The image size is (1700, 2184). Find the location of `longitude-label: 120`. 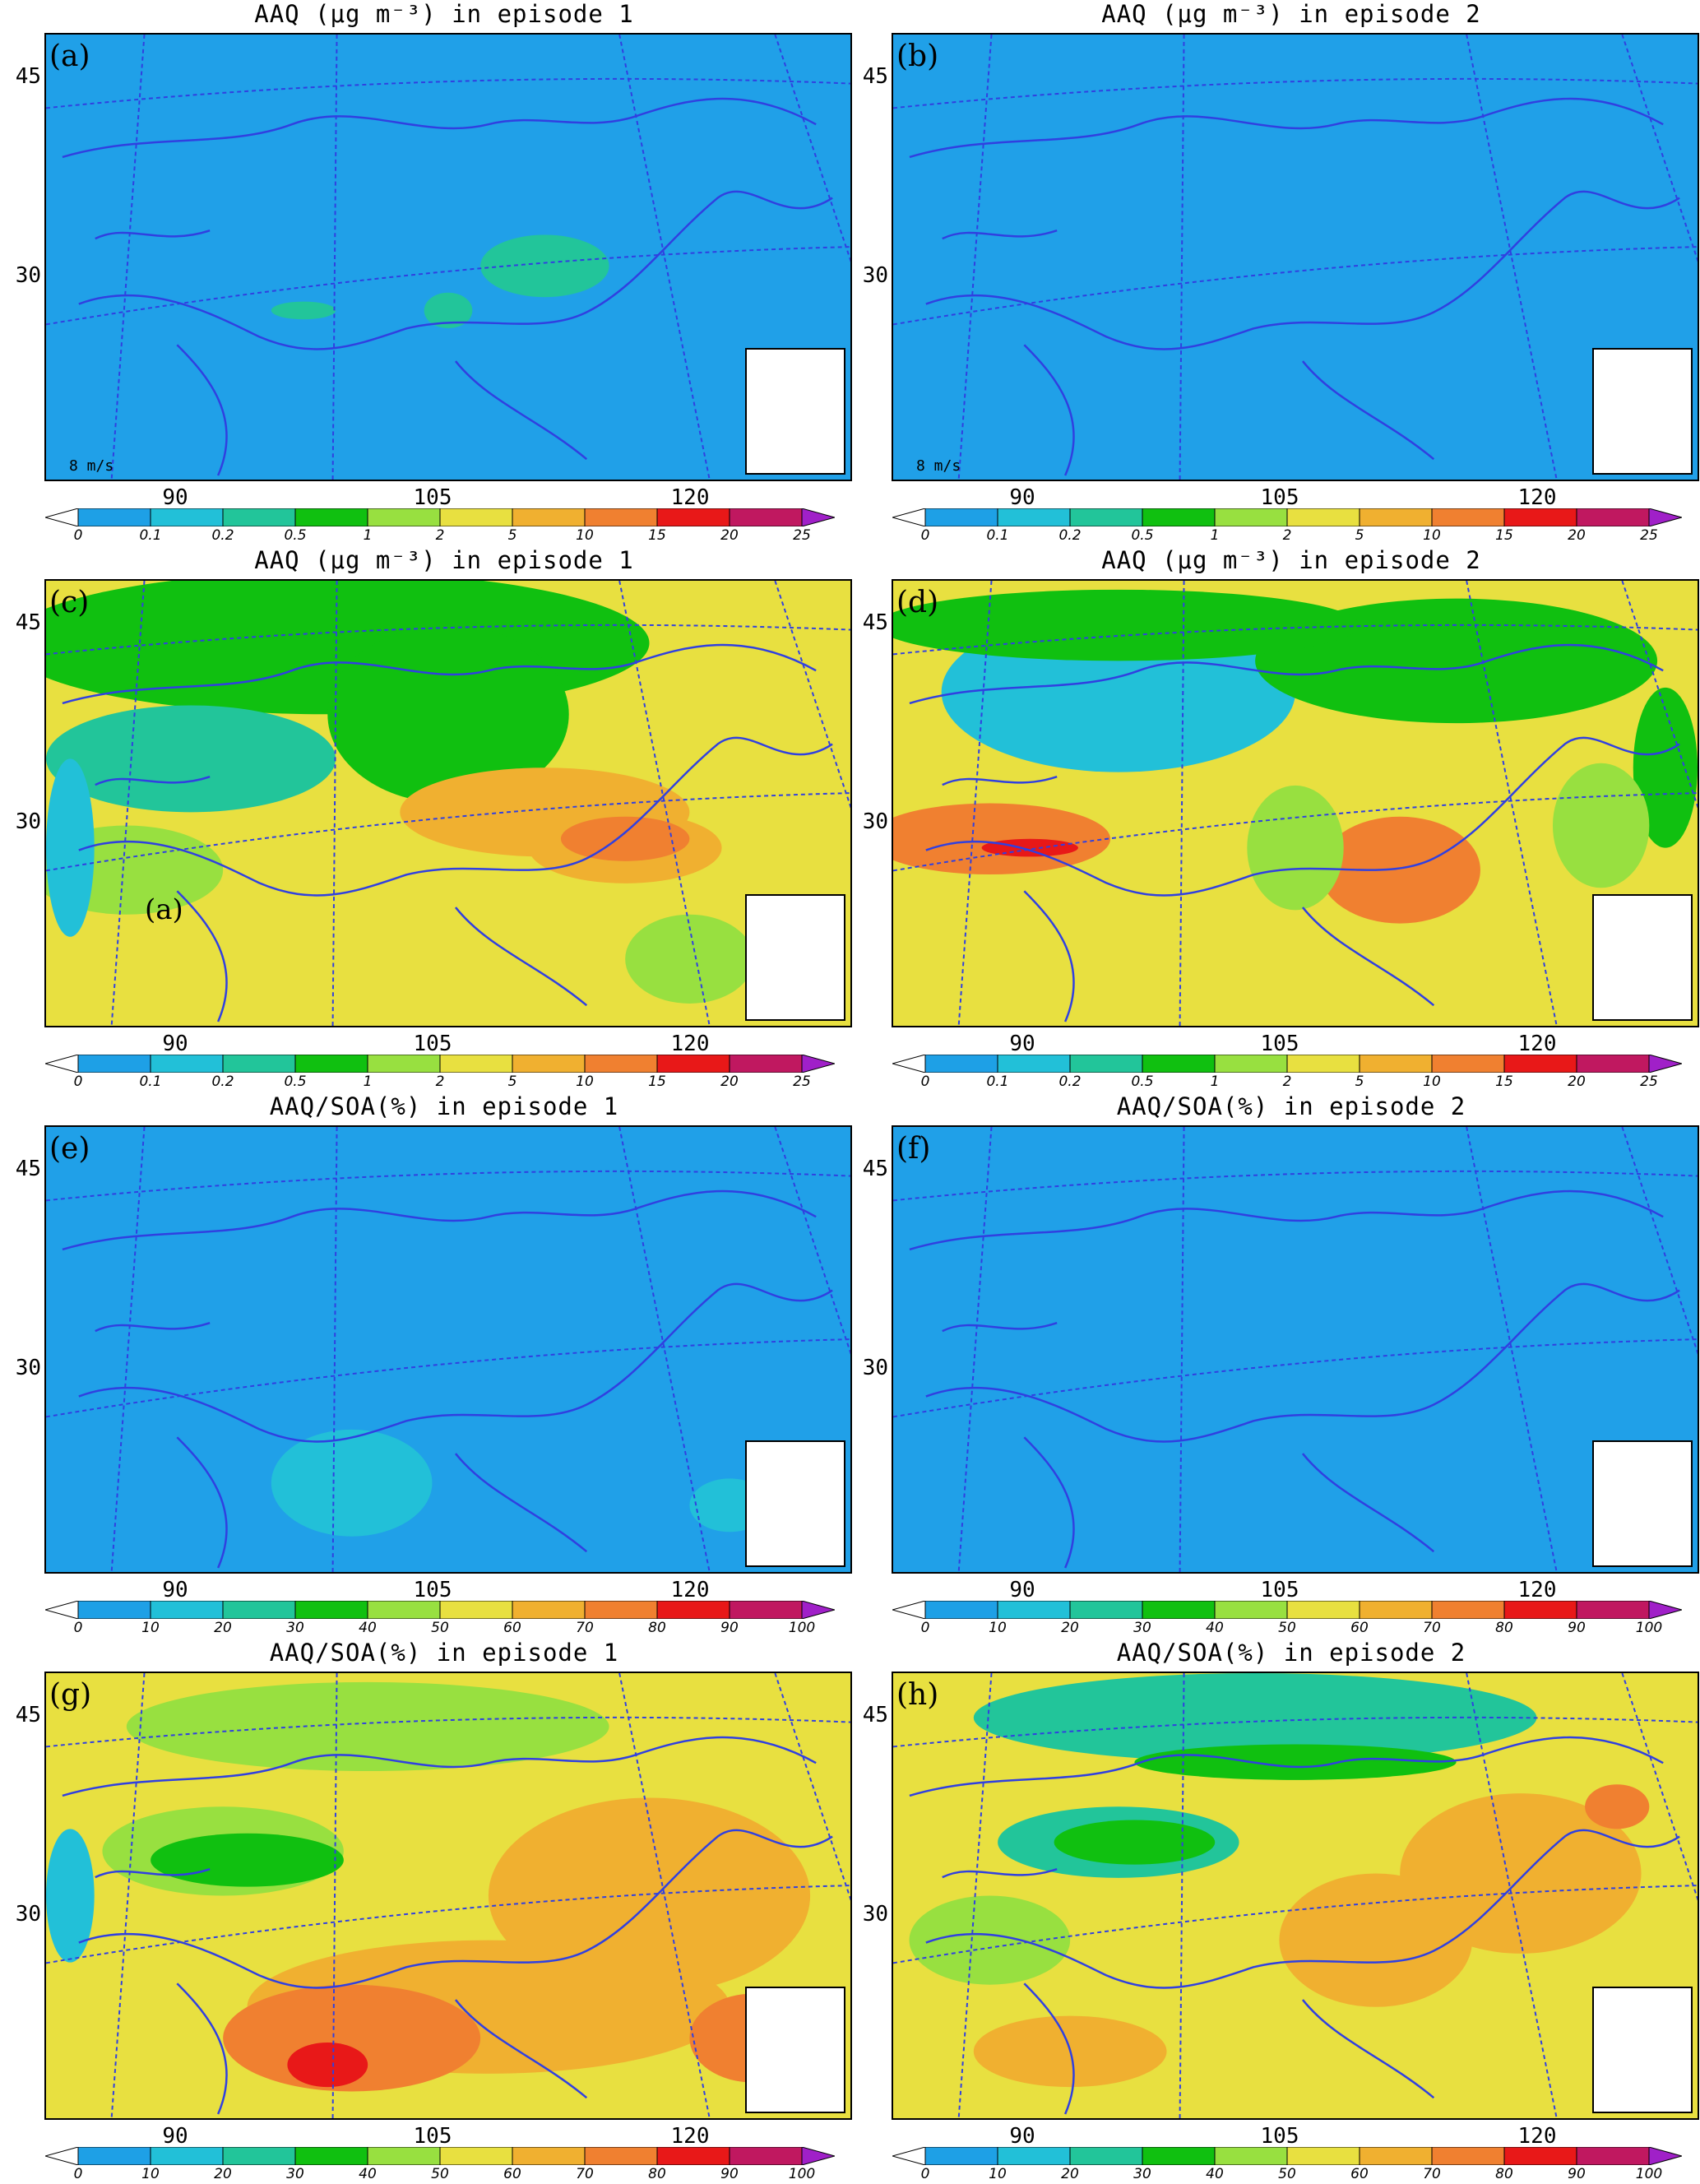

longitude-label: 120 is located at coordinates (1537, 1590).